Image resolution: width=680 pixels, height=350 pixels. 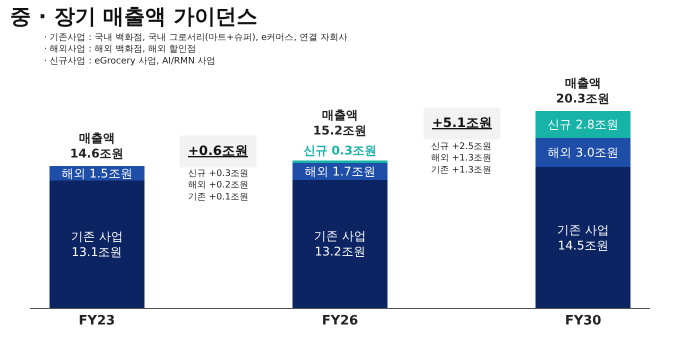 I want to click on annotation: 신규 +2.5조원 해외 +1.3조원 기존 +1.3조원, so click(x=461, y=159).